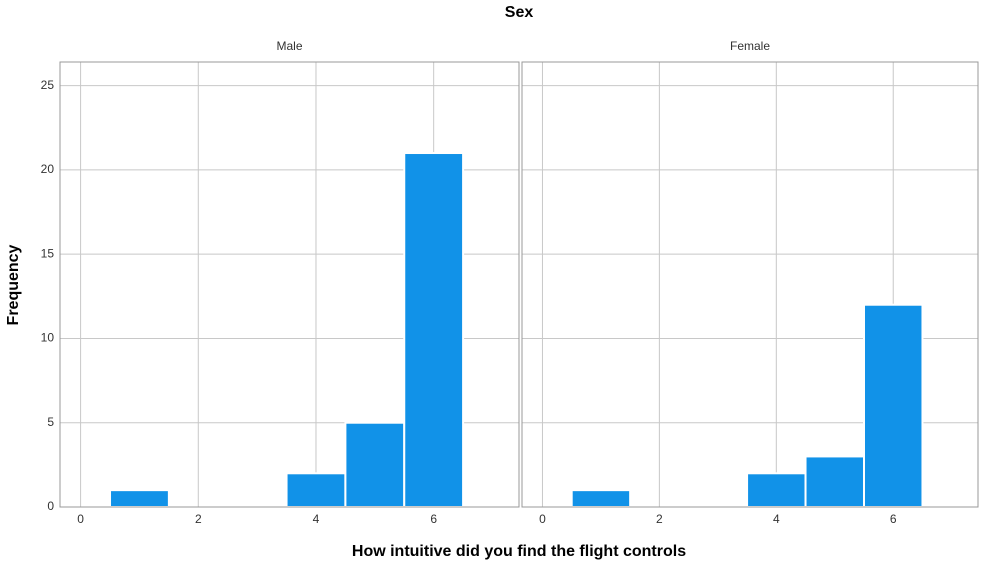  Describe the element at coordinates (48, 169) in the screenshot. I see `y-tick-label: 20` at that location.